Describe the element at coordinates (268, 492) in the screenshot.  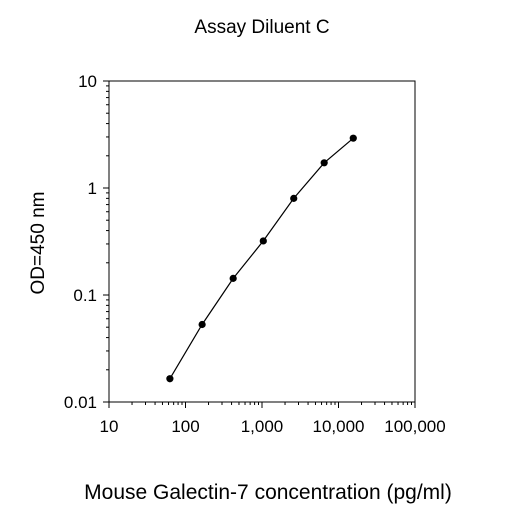
I see `x-axis-label: Mouse Galectin-7 concentration (pg/ml)` at that location.